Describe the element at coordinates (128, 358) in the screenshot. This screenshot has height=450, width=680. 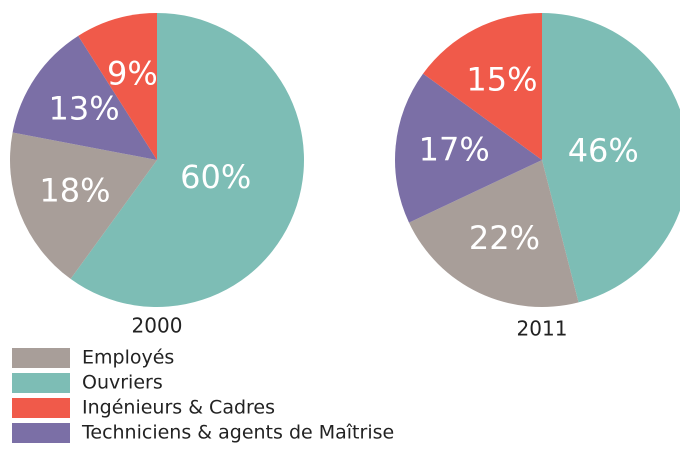
I see `legend-label: Employés` at that location.